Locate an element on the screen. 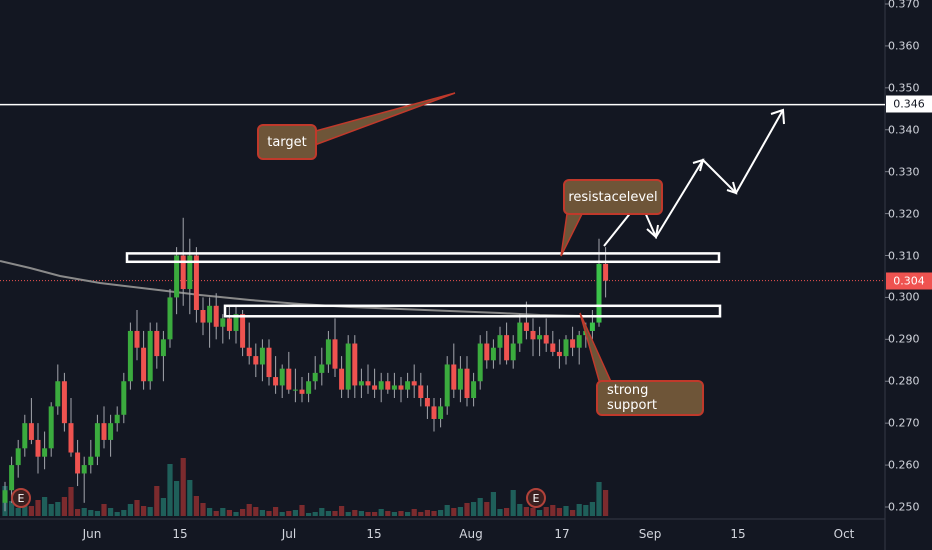  projection-path is located at coordinates (693, 178).